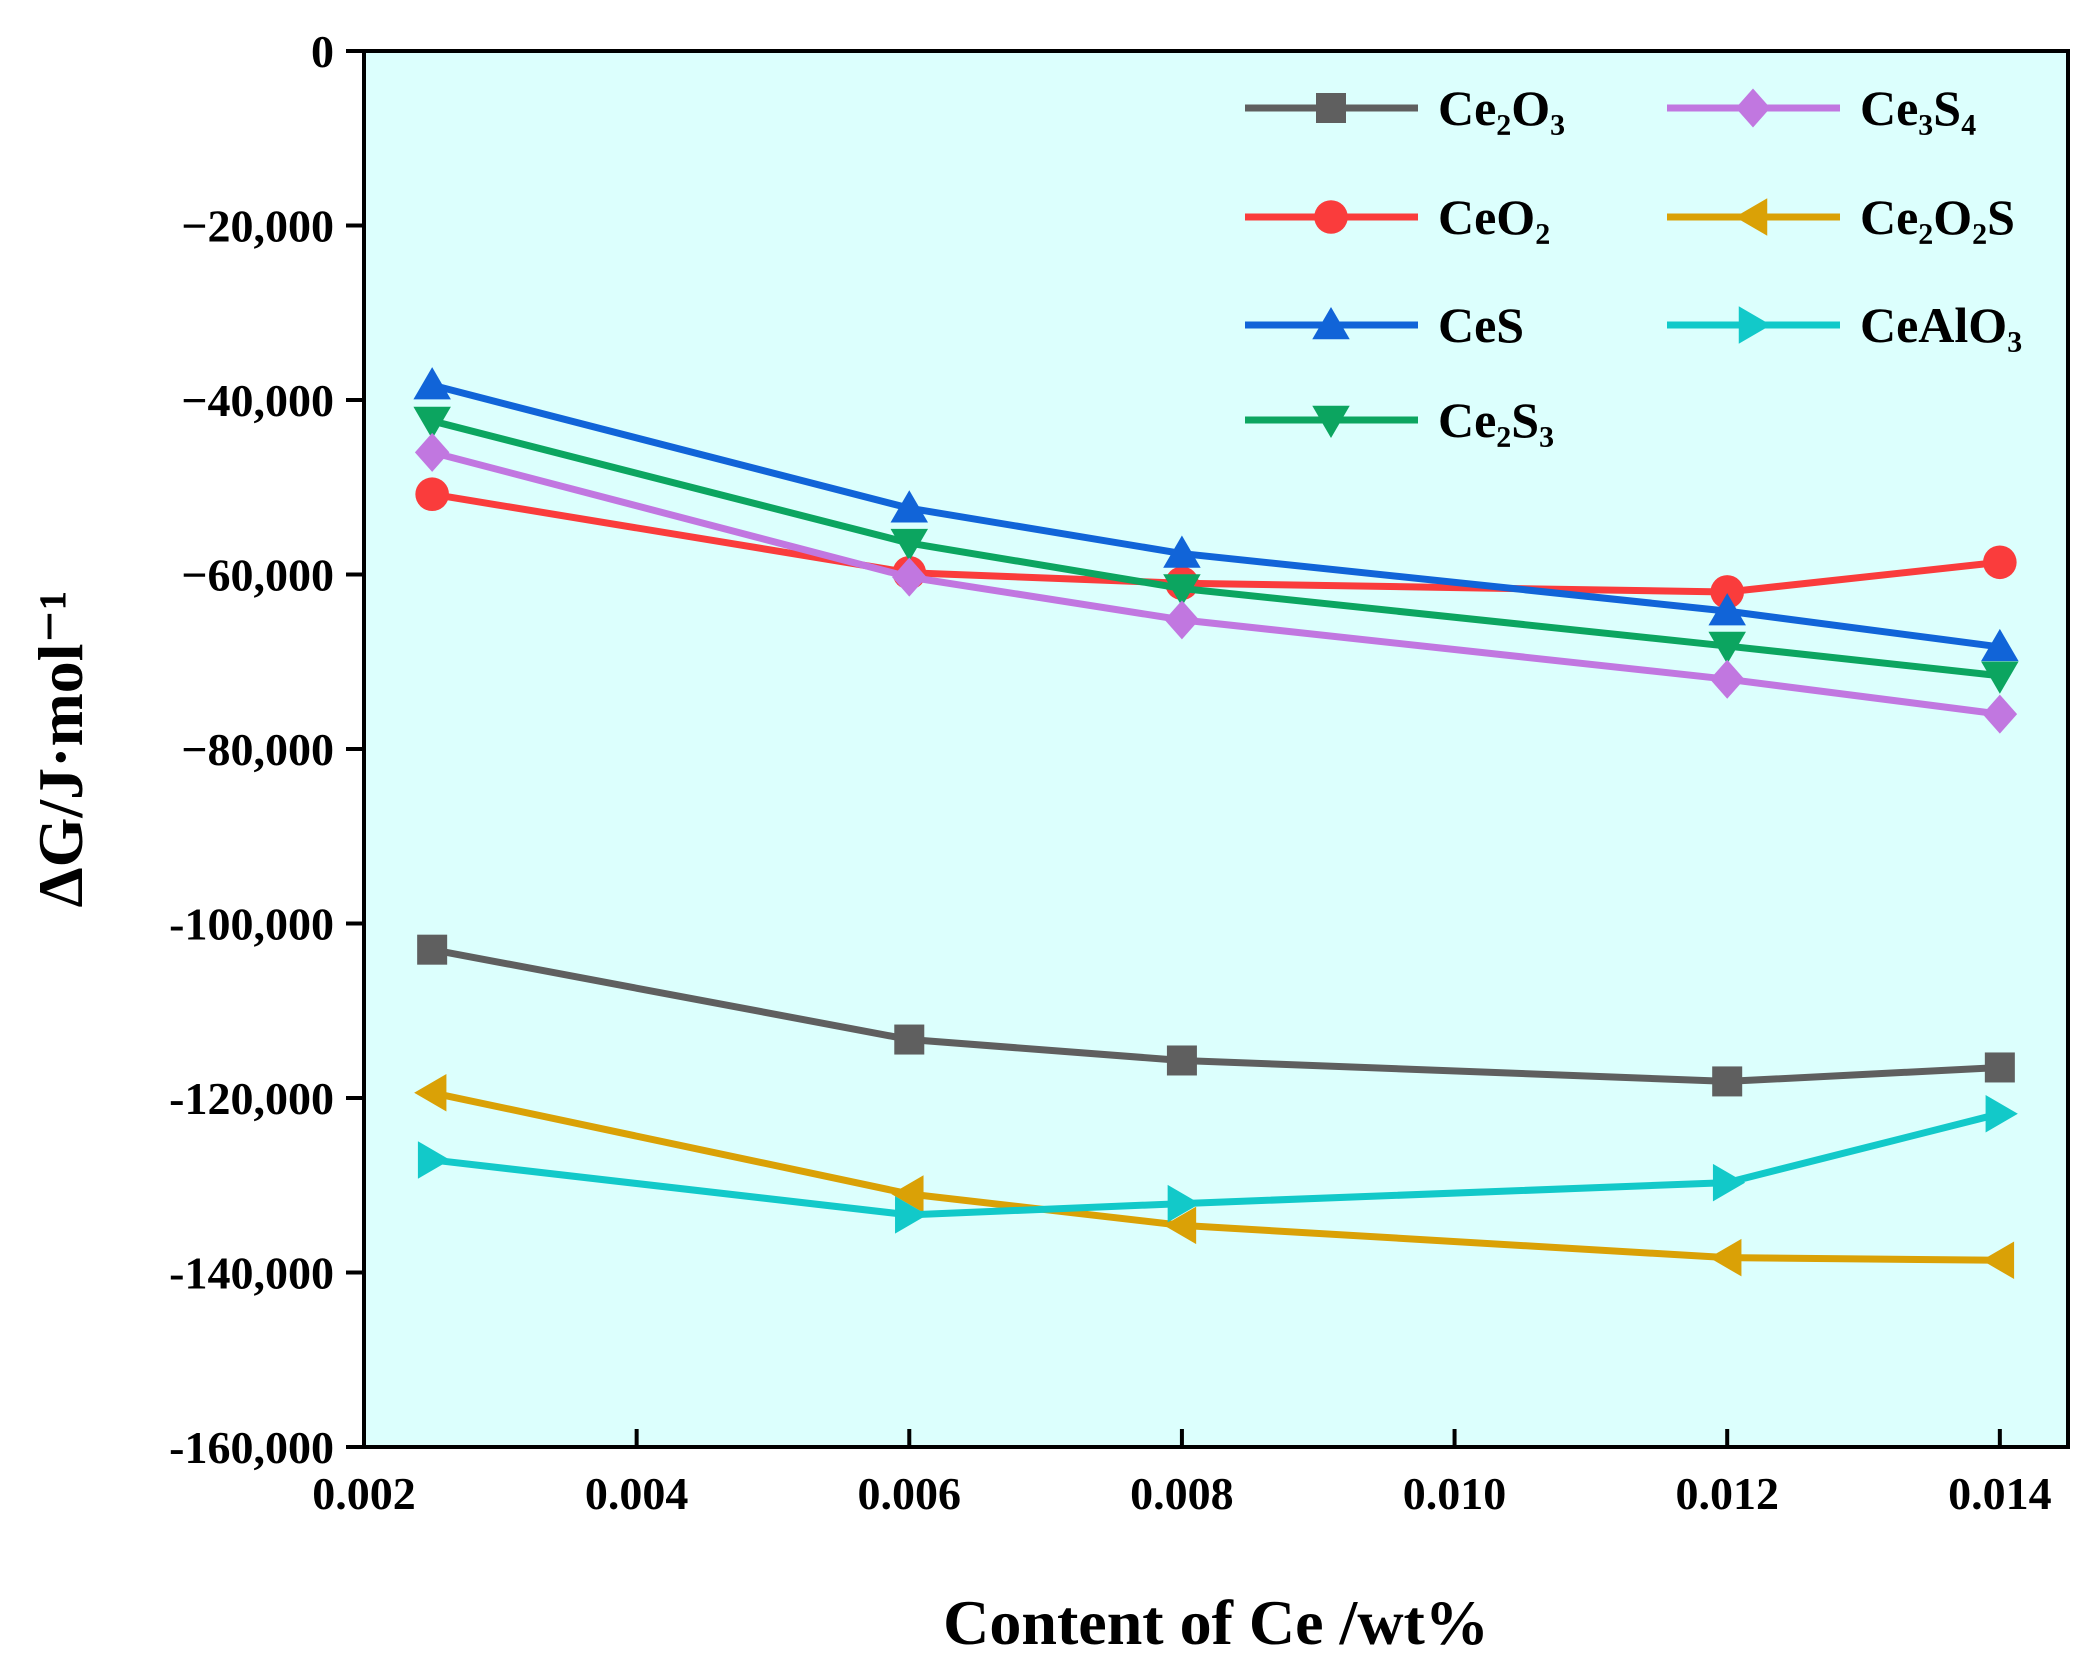 This screenshot has height=1664, width=2092. I want to click on legend-item: Ce₂O₂S, so click(1841, 217).